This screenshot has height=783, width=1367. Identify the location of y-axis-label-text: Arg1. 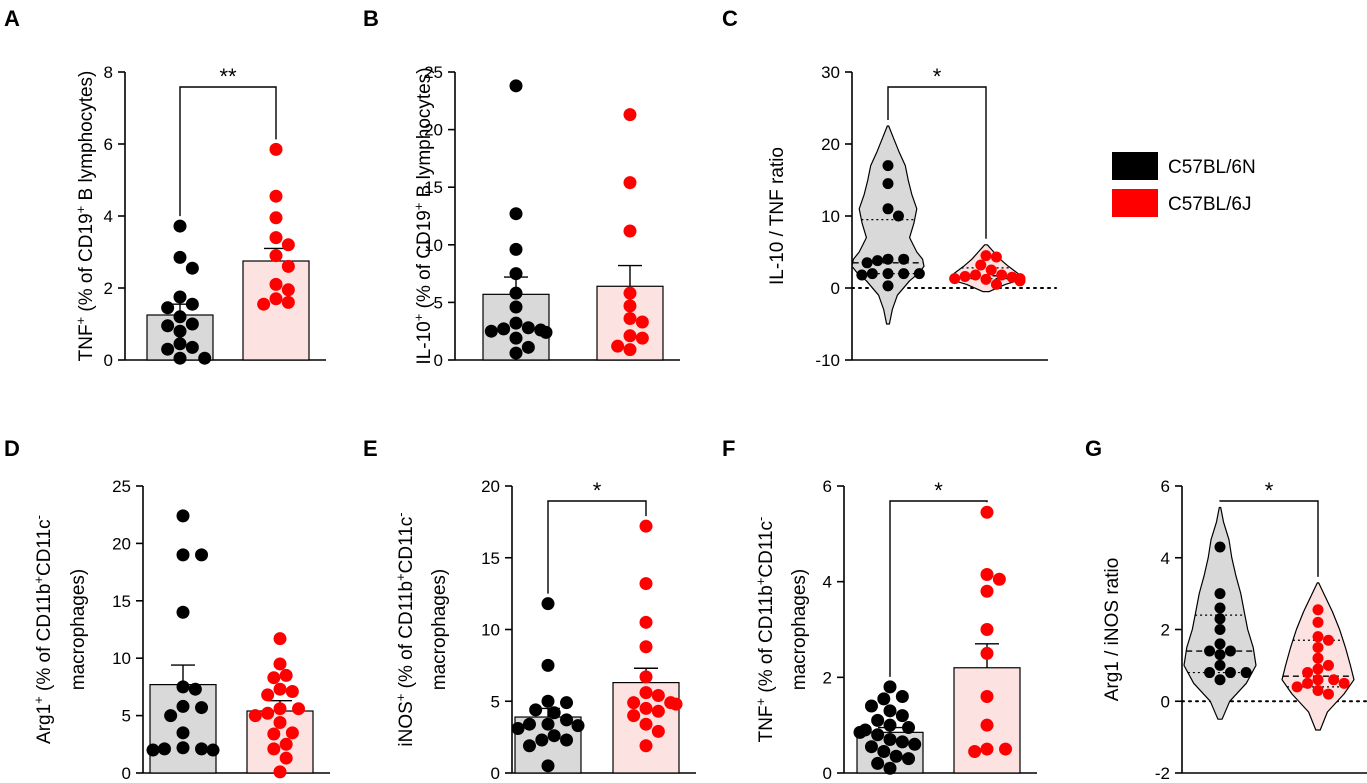
(44, 724).